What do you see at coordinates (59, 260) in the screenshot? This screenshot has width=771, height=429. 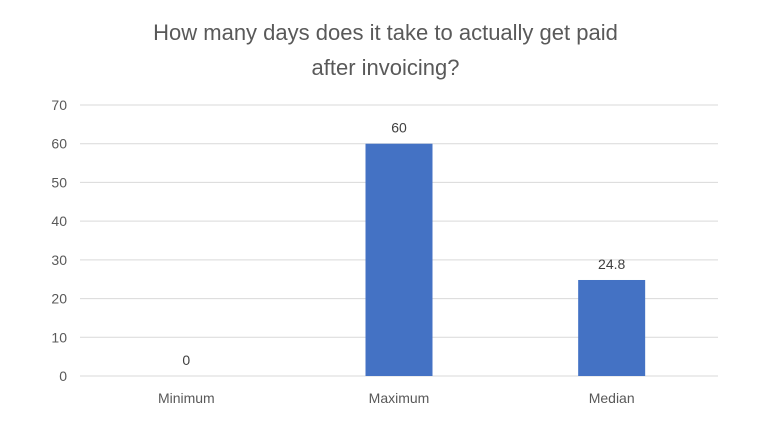 I see `y-tick-label: 30` at bounding box center [59, 260].